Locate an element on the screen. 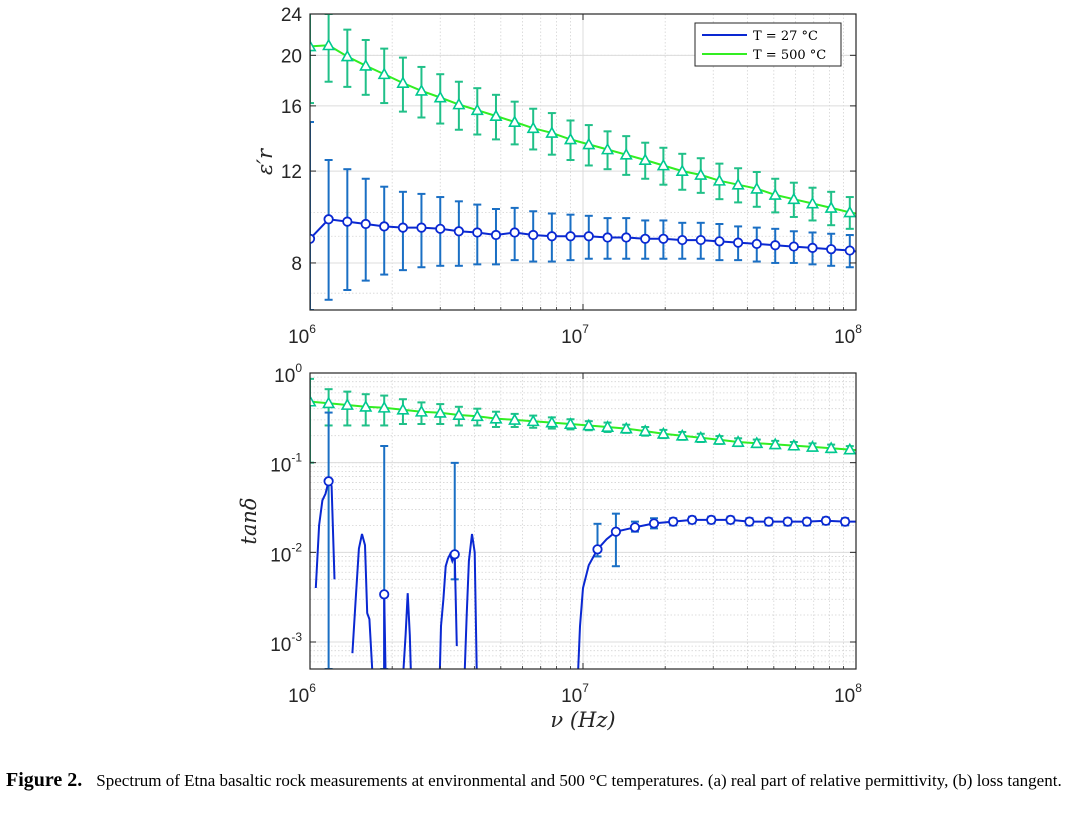  panel-a-x-tick-exp: 7 is located at coordinates (585, 329).